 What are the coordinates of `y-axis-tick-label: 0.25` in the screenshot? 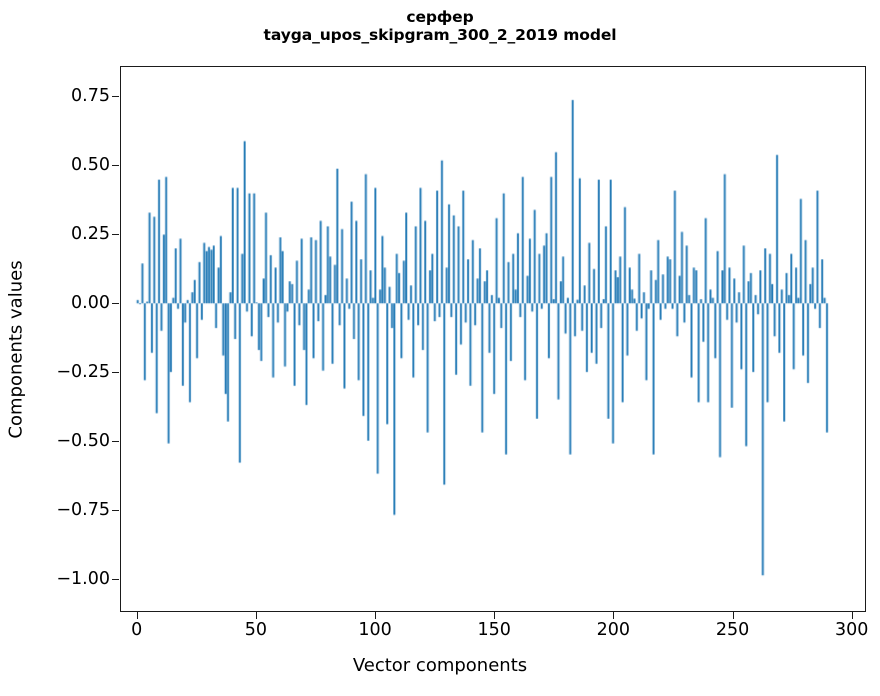 It's located at (90, 234).